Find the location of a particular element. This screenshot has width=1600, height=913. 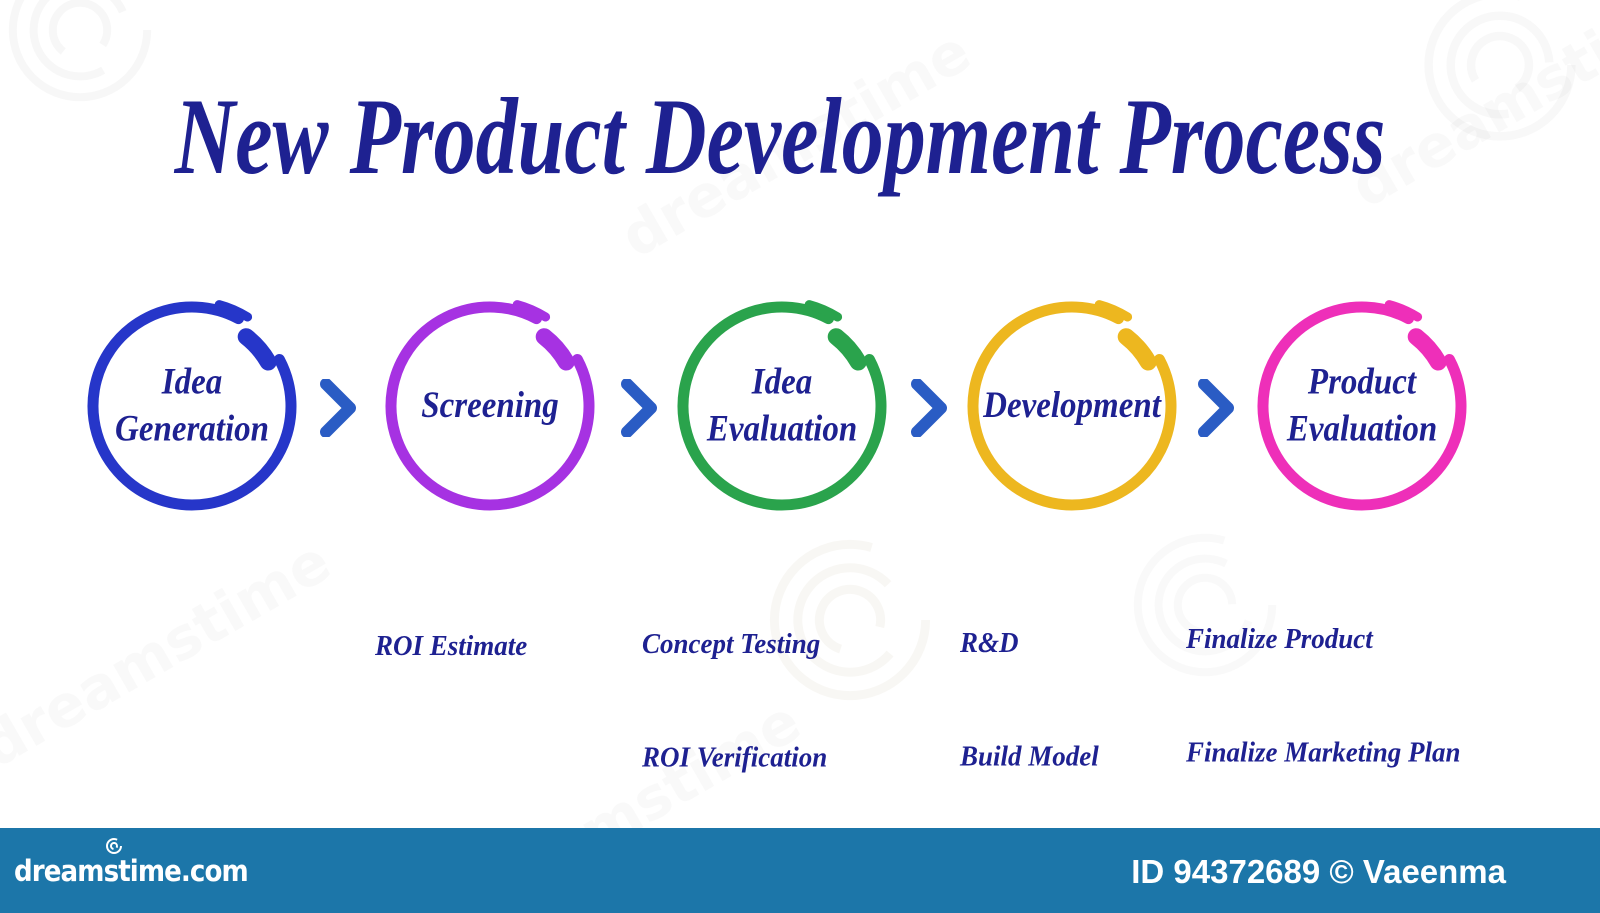

substep-label: ROI Estimate is located at coordinates (451, 645).